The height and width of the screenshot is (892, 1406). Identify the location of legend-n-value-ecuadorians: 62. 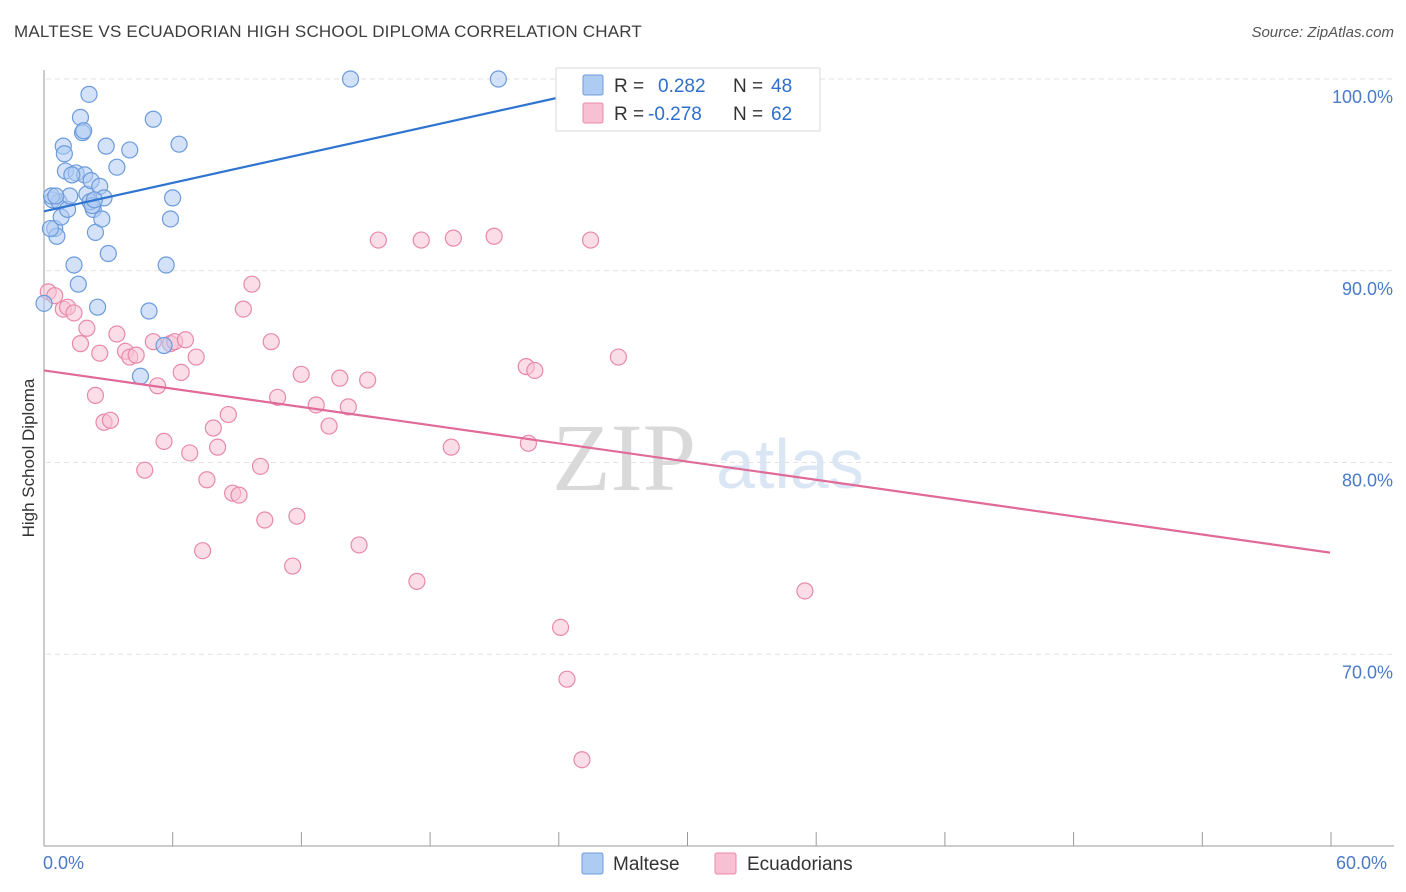
(781, 114).